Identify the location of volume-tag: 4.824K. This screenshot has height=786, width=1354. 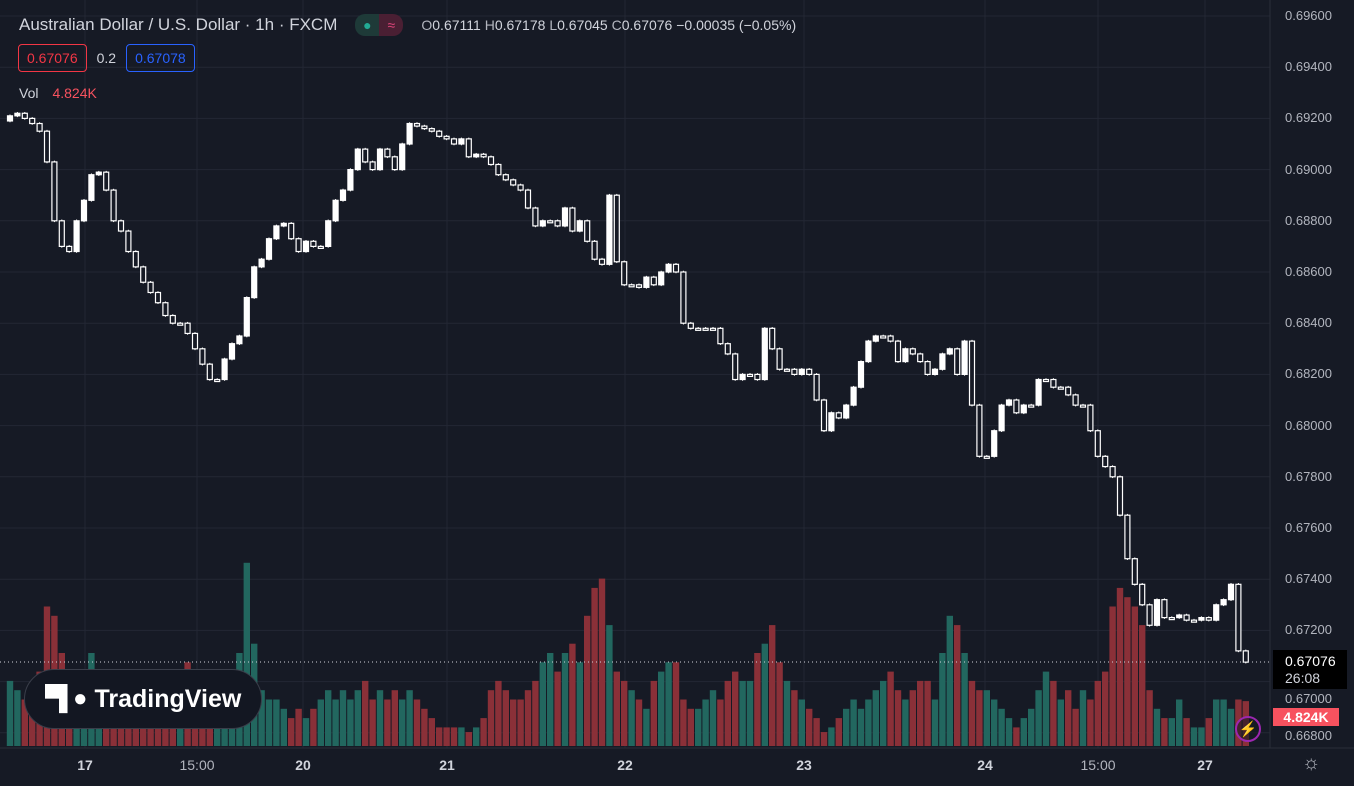
(1306, 717).